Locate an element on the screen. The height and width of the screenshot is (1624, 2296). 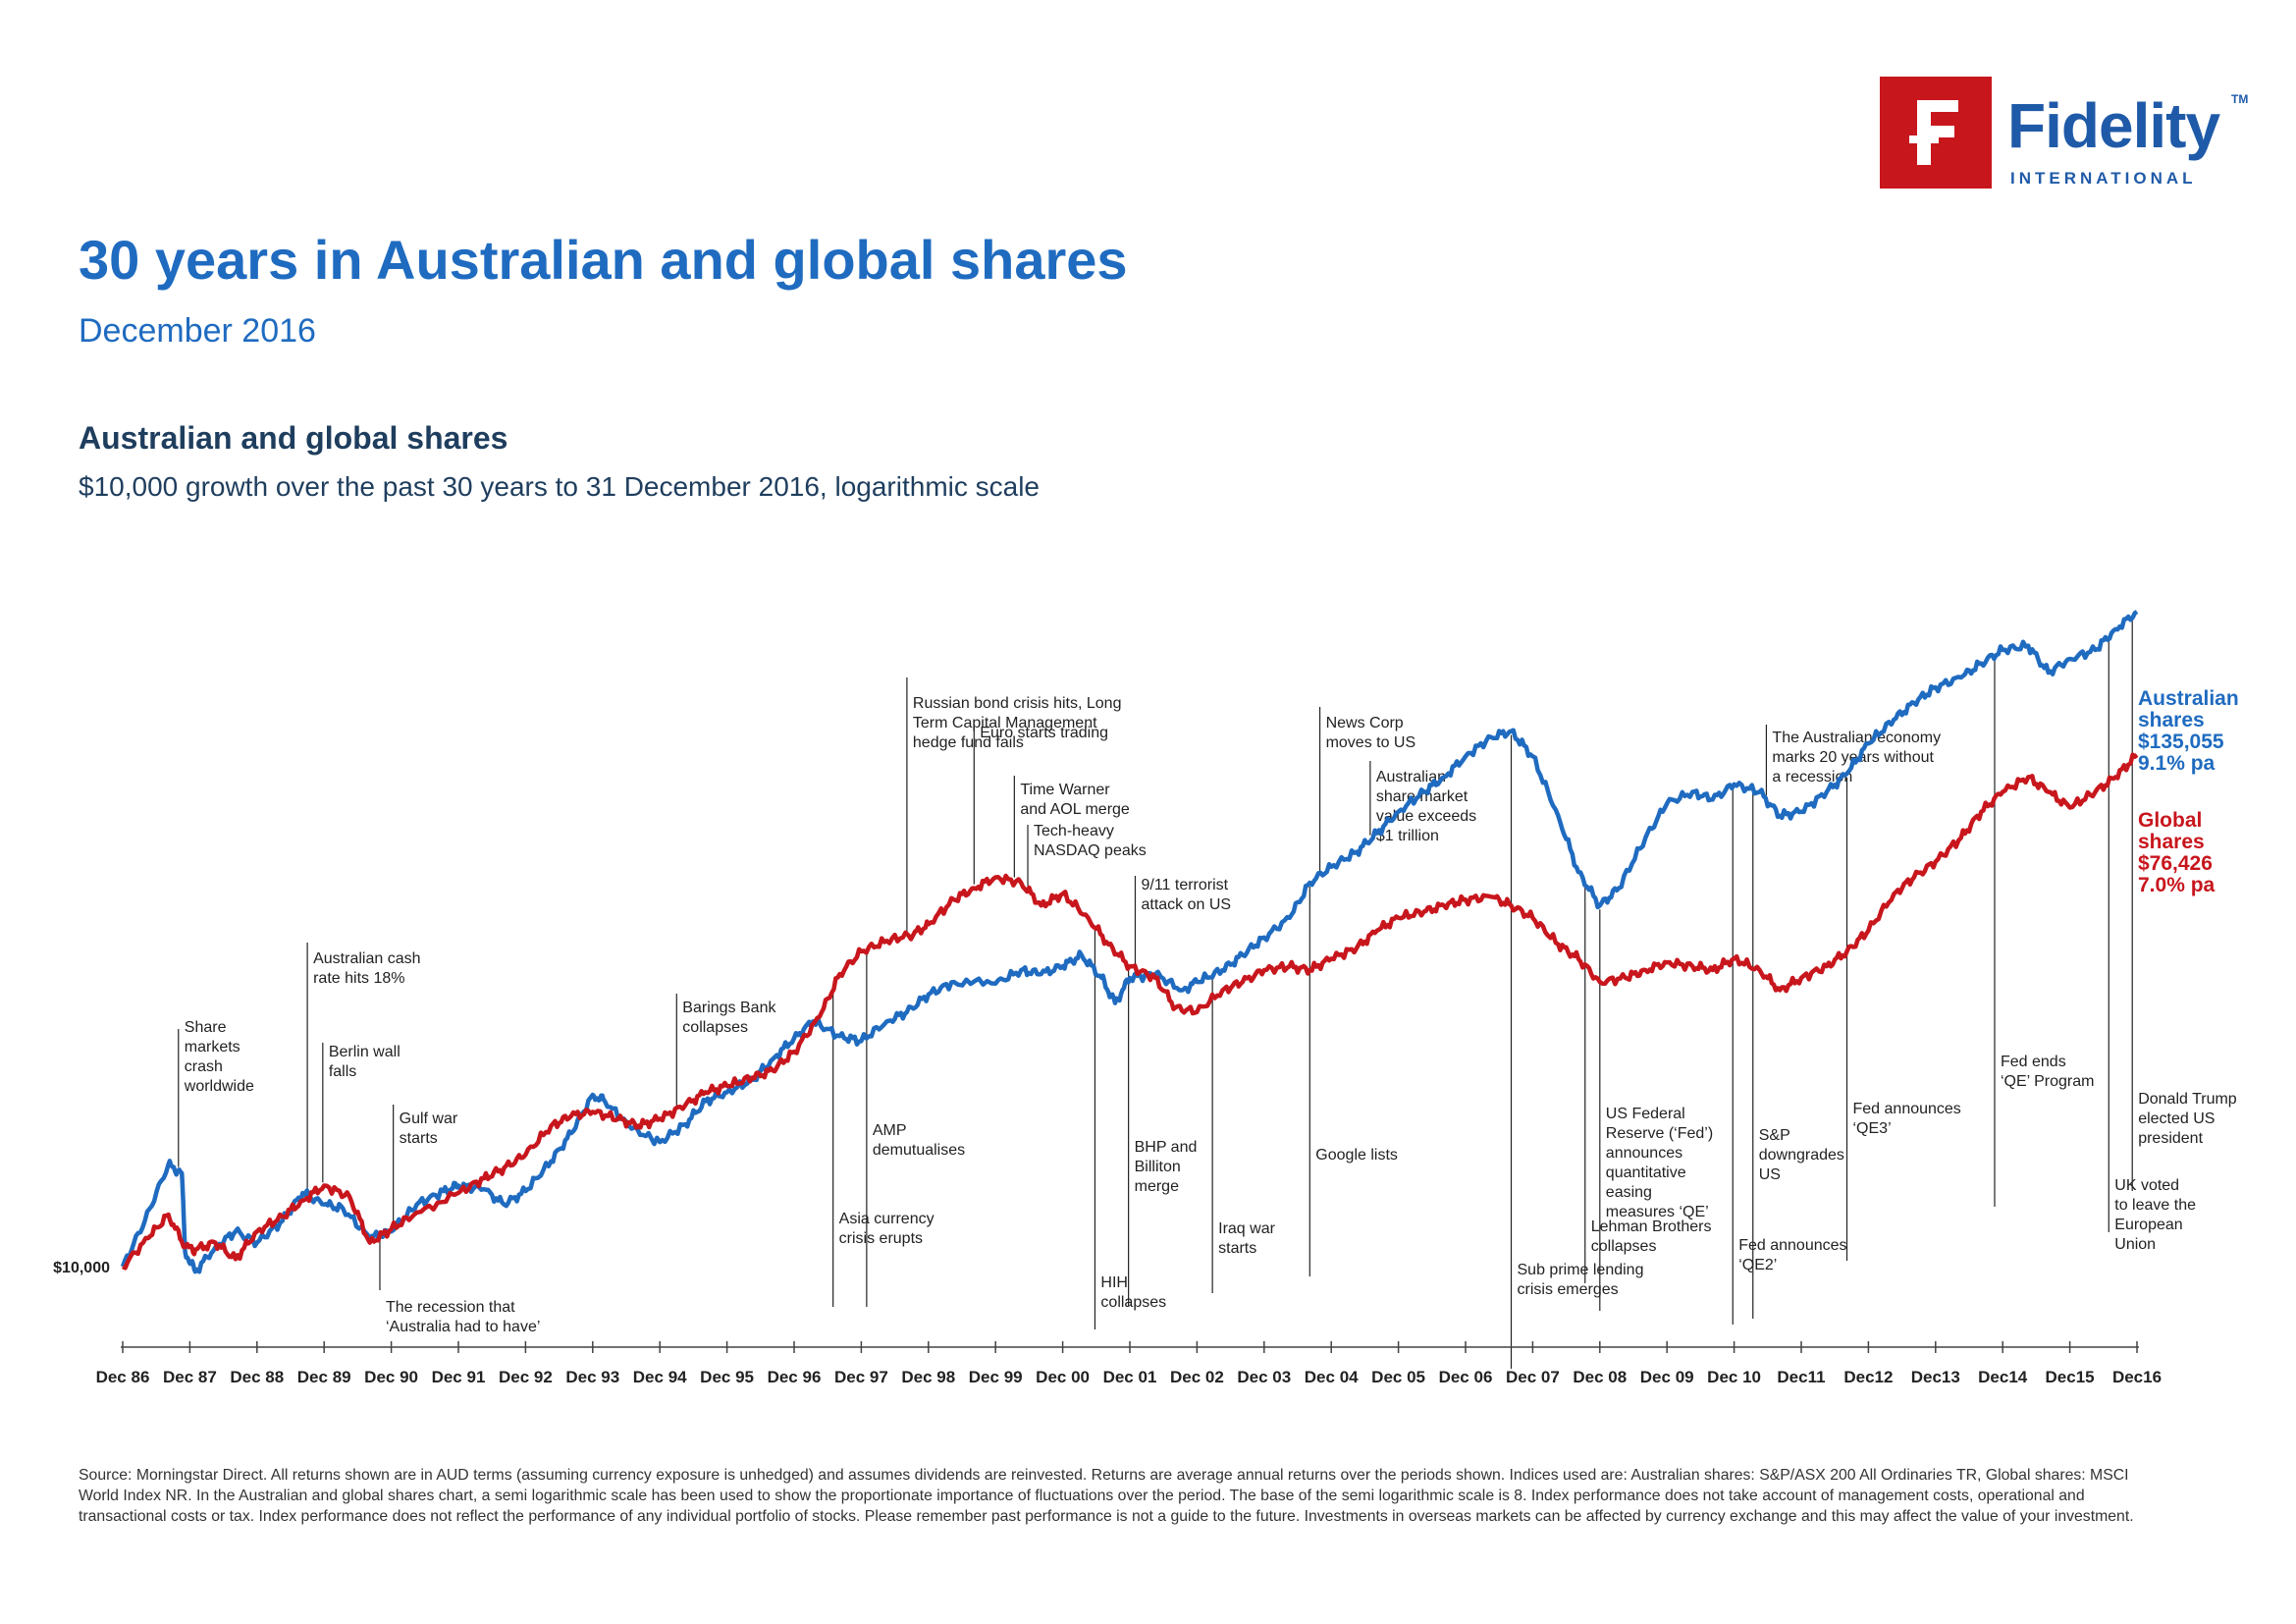
annotation-text: demutualises is located at coordinates (919, 1150).